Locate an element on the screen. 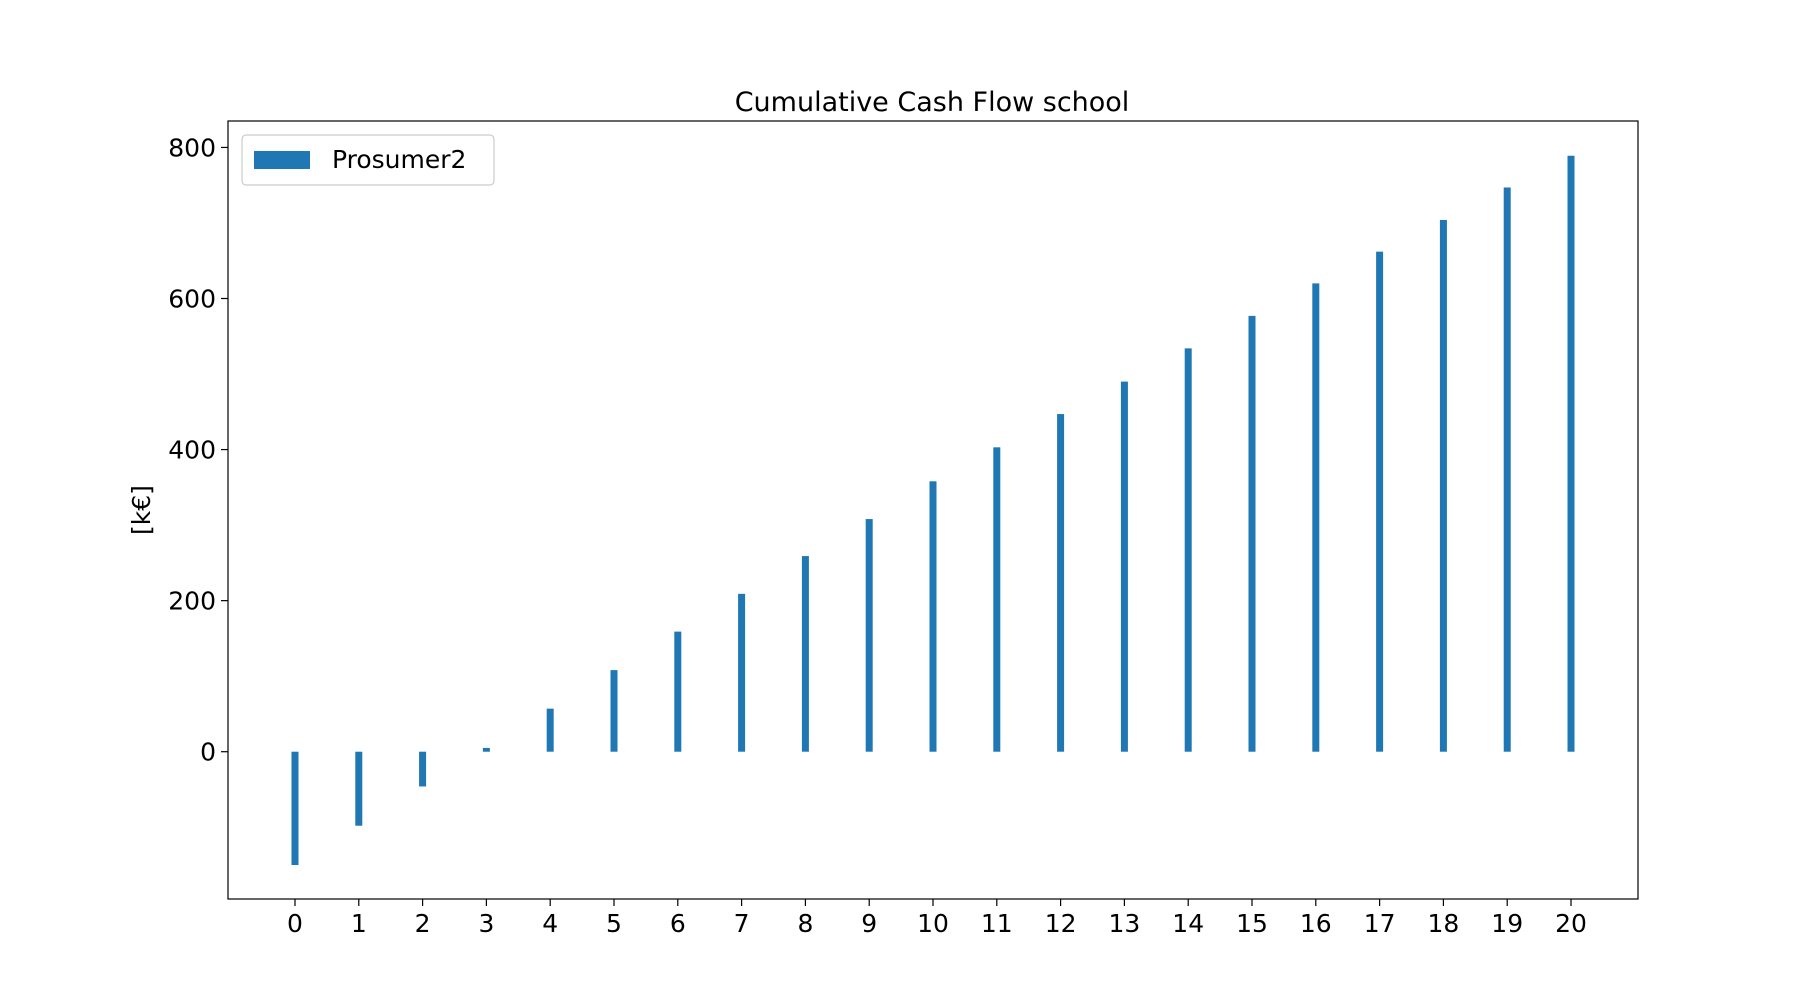 This screenshot has width=1800, height=1000. y-tick-label: 400 is located at coordinates (192, 450).